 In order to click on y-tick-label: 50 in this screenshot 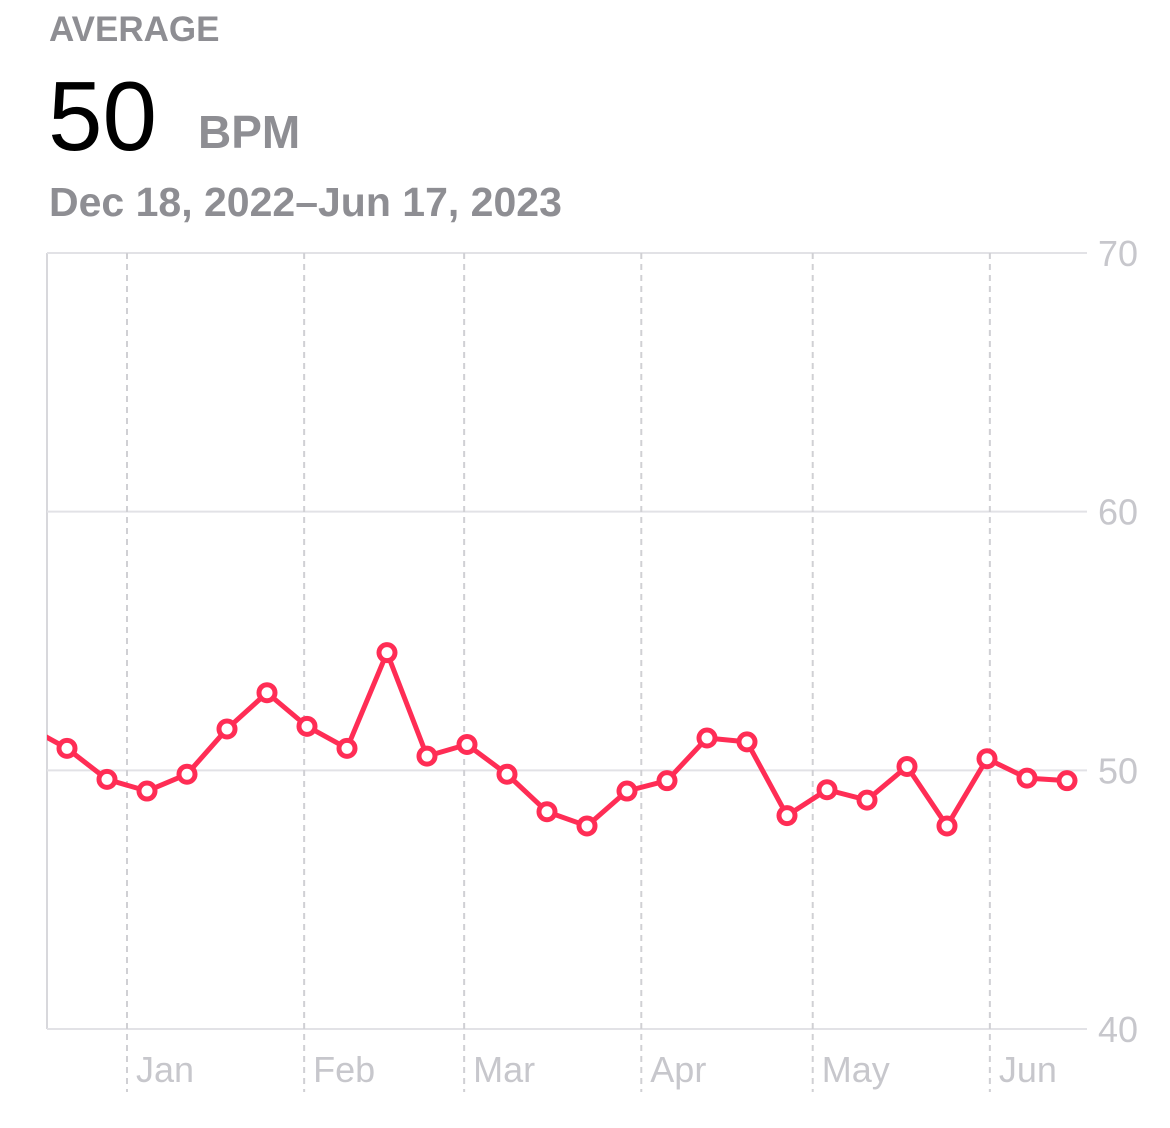, I will do `click(1118, 770)`.